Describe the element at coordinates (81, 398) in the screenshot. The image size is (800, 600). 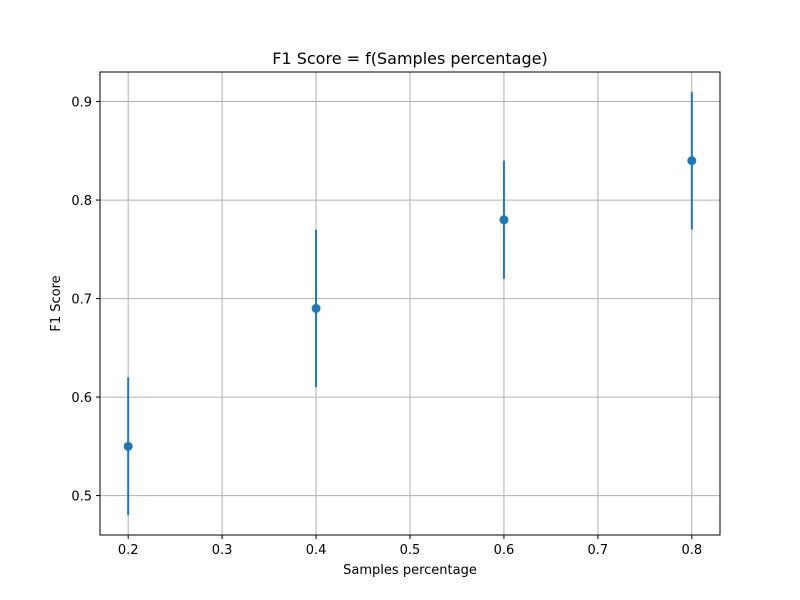
I see `y-tick-label: 0.6` at that location.